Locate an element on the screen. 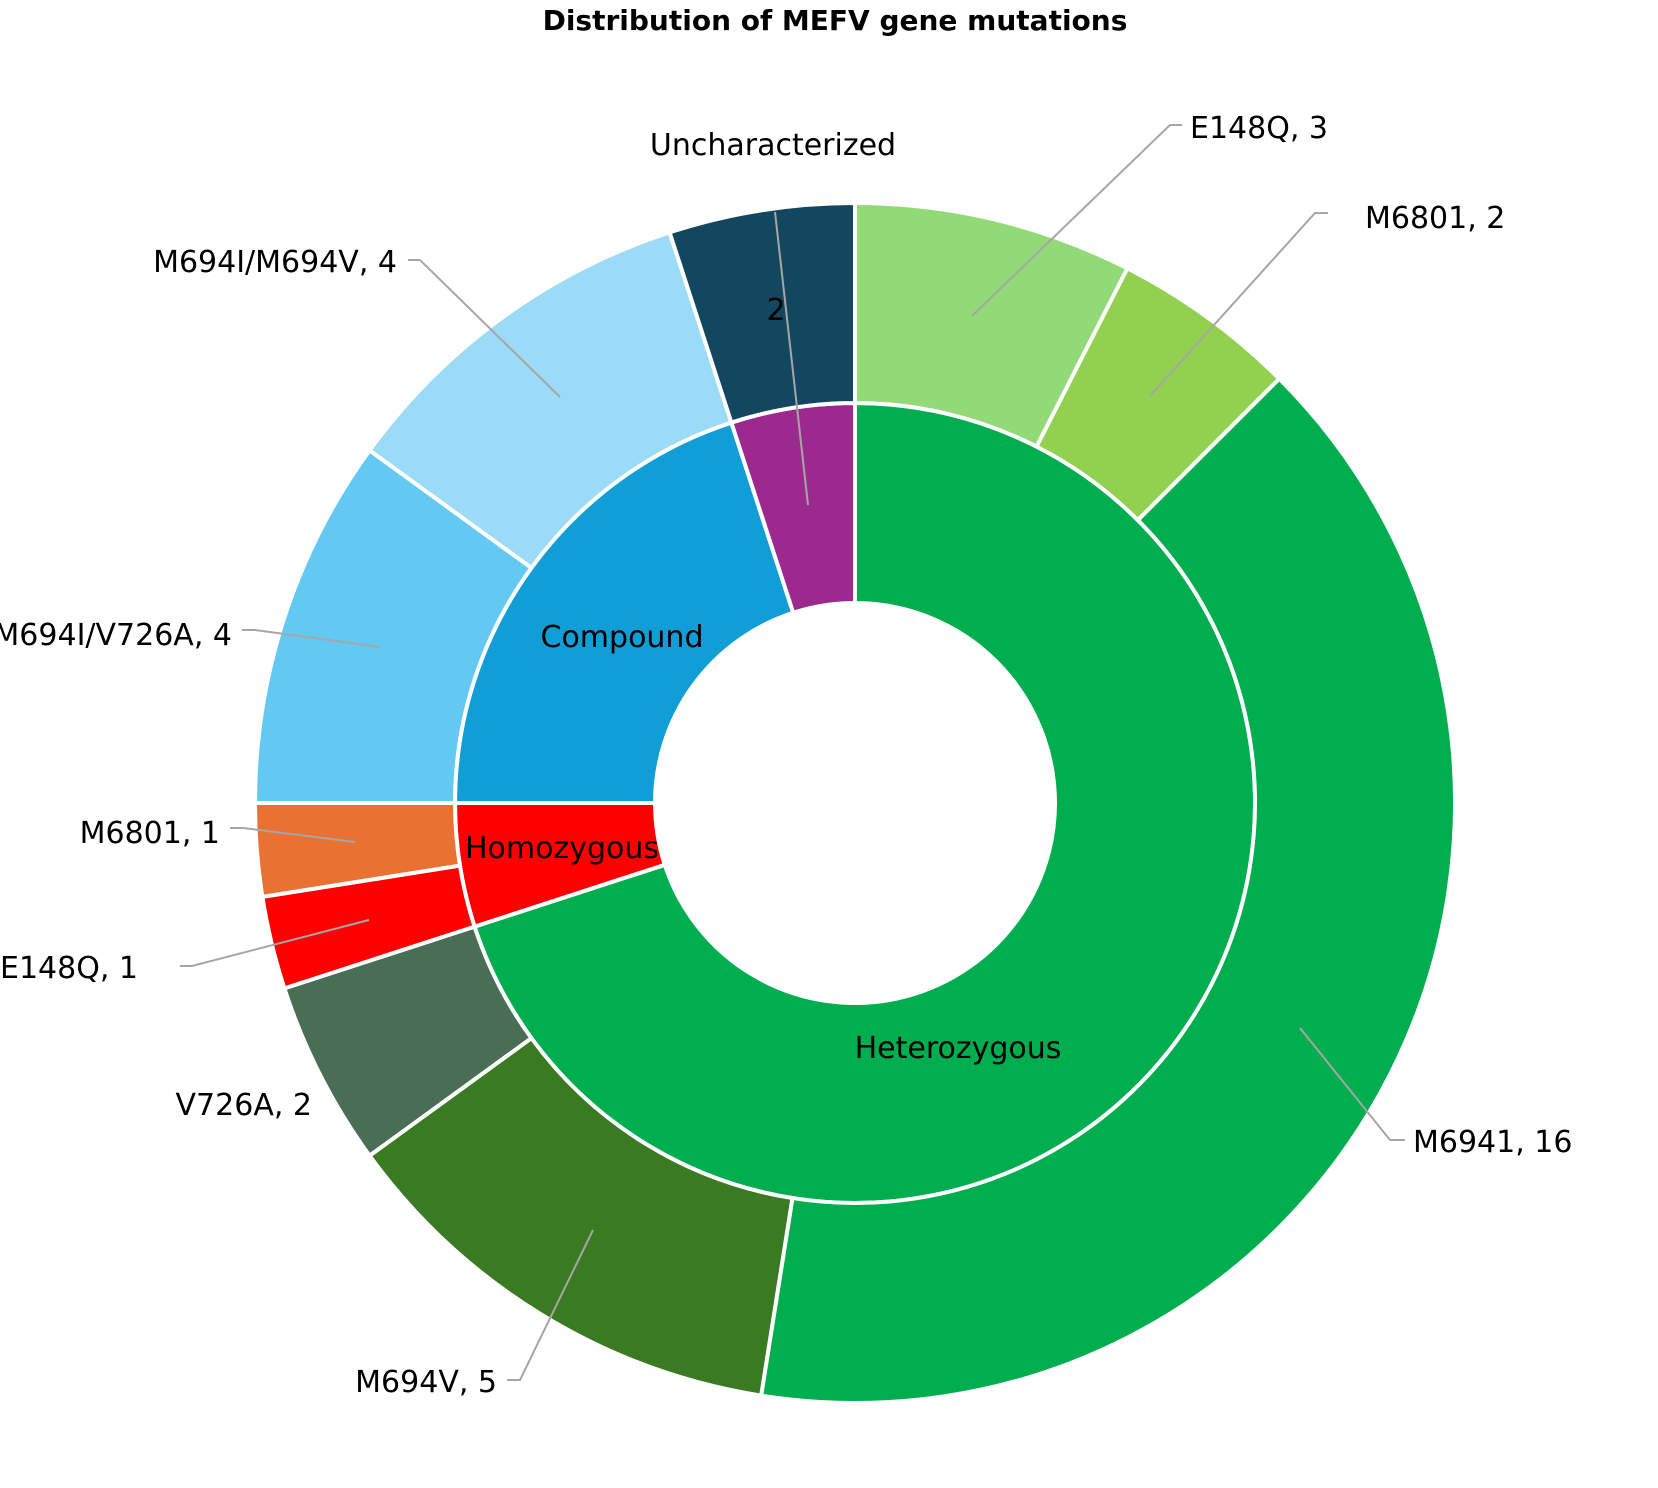 The image size is (1658, 1488). chart-title: Distribution of MEFV gene mutations is located at coordinates (835, 20).